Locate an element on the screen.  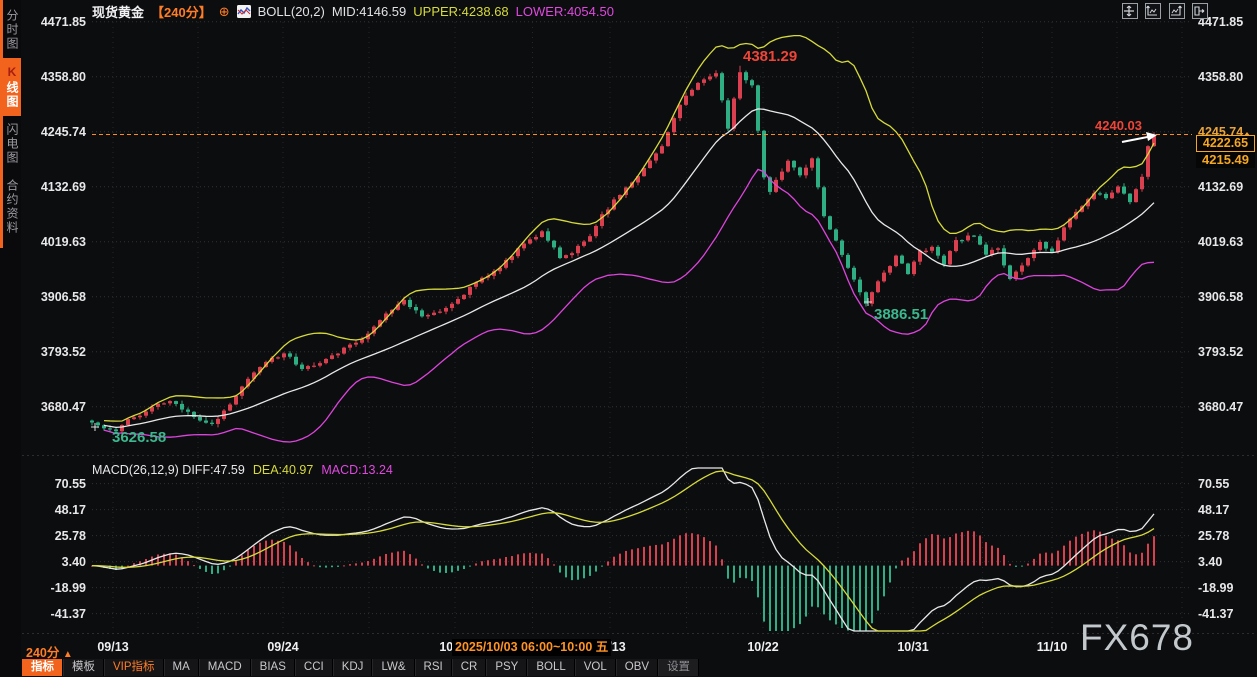
sidebar-tab-2: K线图 is located at coordinates (12, 87).